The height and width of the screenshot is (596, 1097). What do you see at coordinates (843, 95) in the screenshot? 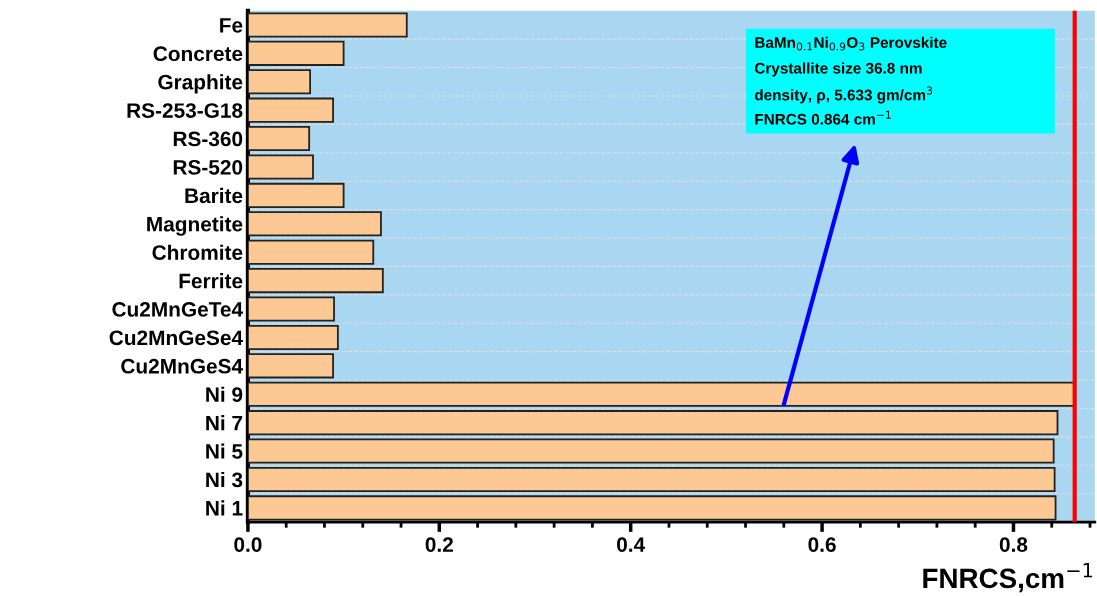
I see `annotation: density, ρ, 5.633 gm/cm$^{3}$` at bounding box center [843, 95].